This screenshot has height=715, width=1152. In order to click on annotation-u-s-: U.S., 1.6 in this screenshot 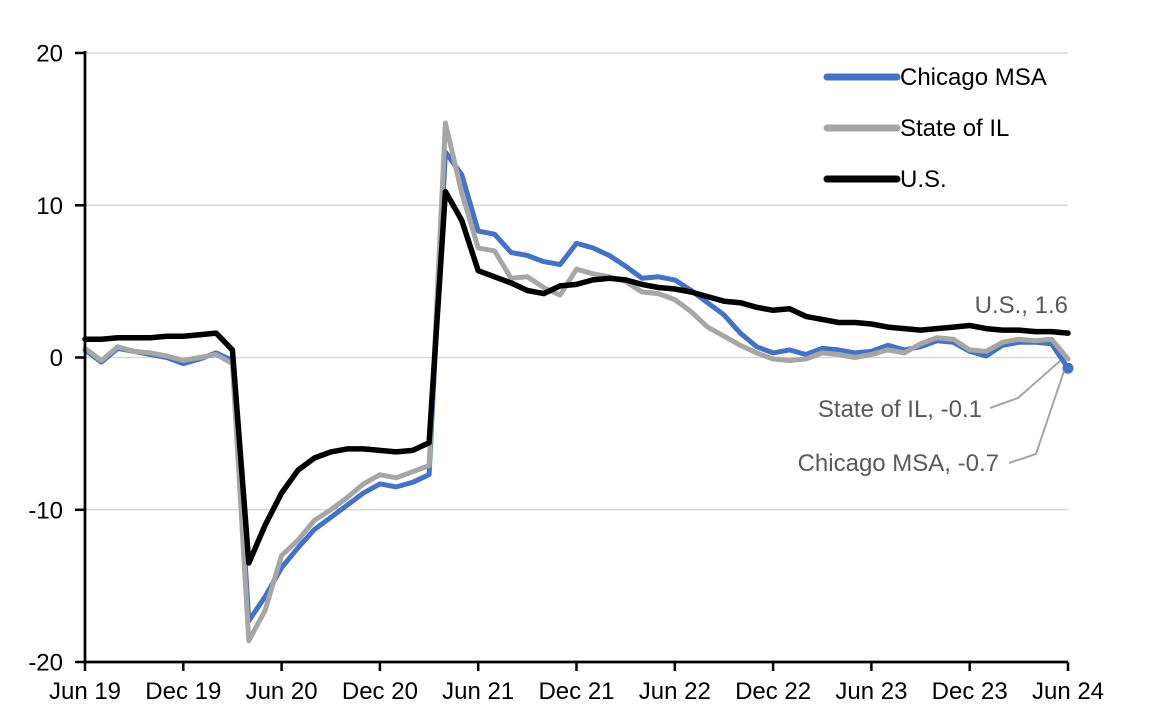, I will do `click(1021, 305)`.